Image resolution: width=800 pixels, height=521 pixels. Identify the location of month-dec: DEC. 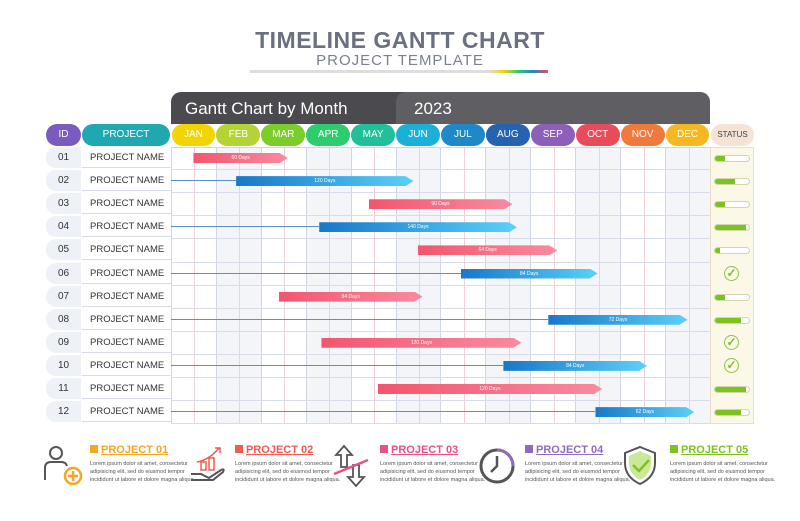
(687, 135).